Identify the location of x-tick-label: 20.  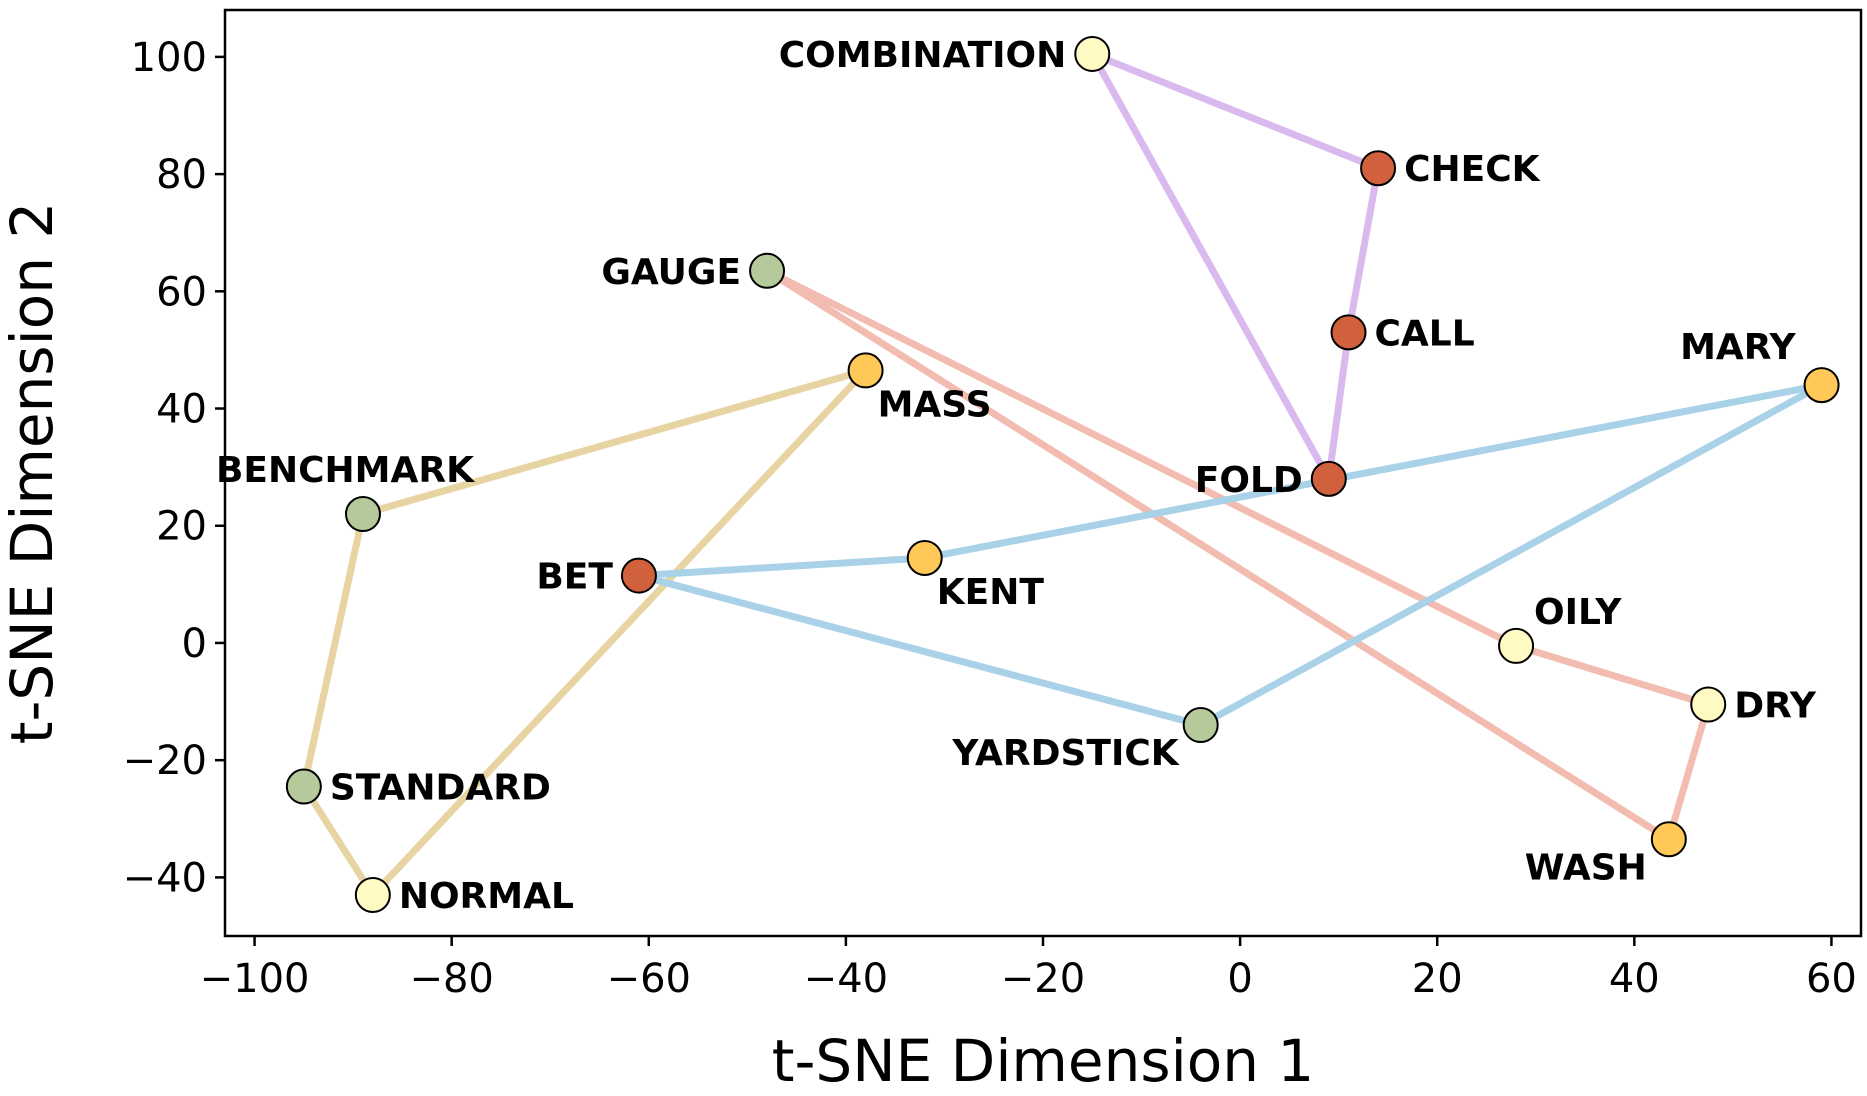
(1437, 979).